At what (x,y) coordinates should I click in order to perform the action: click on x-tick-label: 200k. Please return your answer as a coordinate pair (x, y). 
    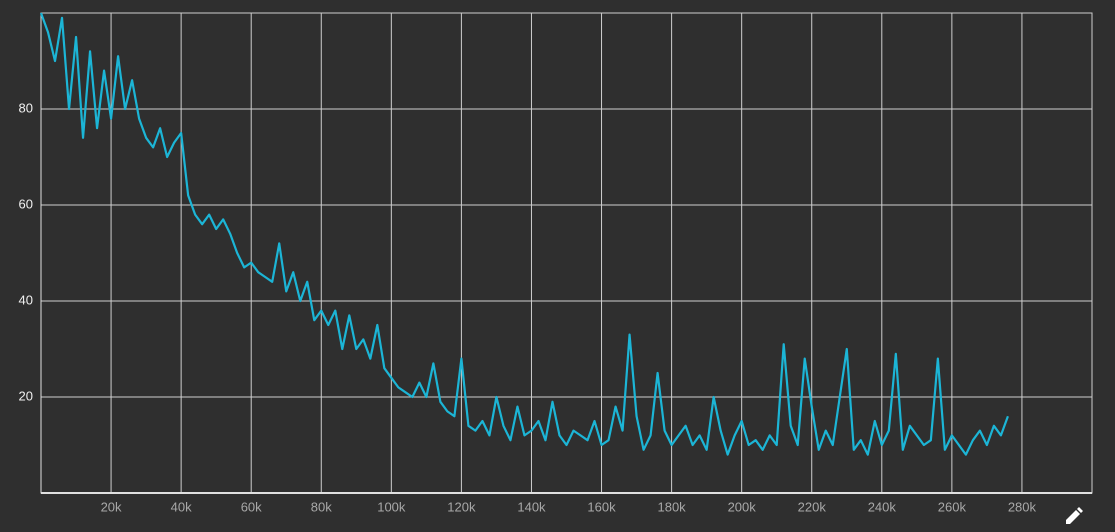
    Looking at the image, I should click on (742, 506).